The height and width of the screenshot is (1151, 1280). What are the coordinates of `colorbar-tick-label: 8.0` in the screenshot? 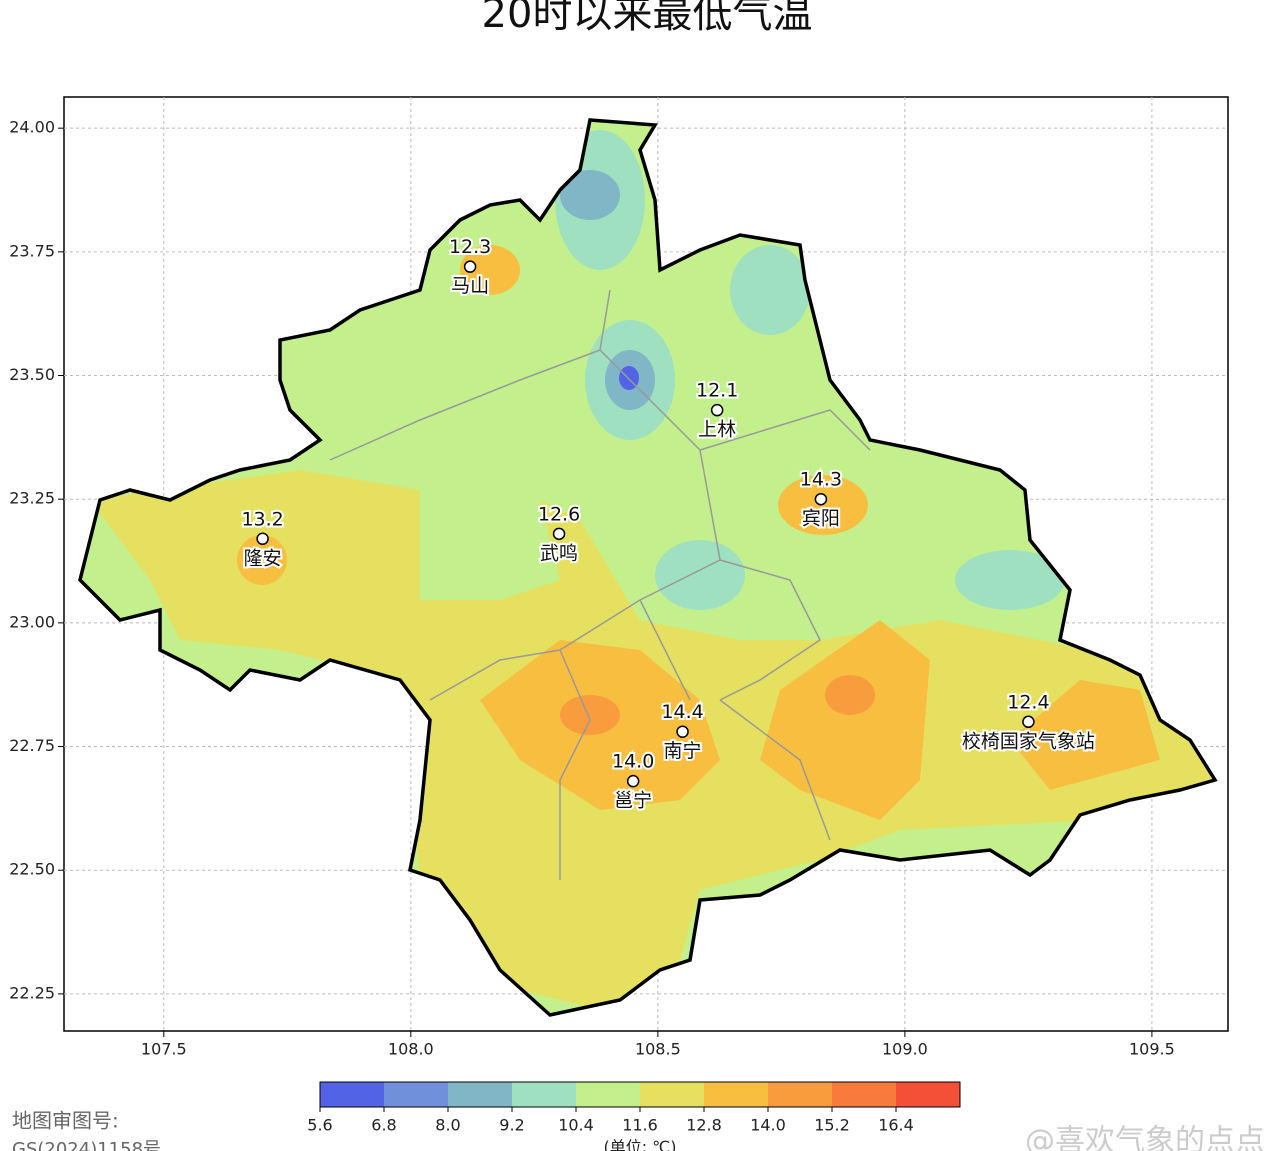 It's located at (447, 1125).